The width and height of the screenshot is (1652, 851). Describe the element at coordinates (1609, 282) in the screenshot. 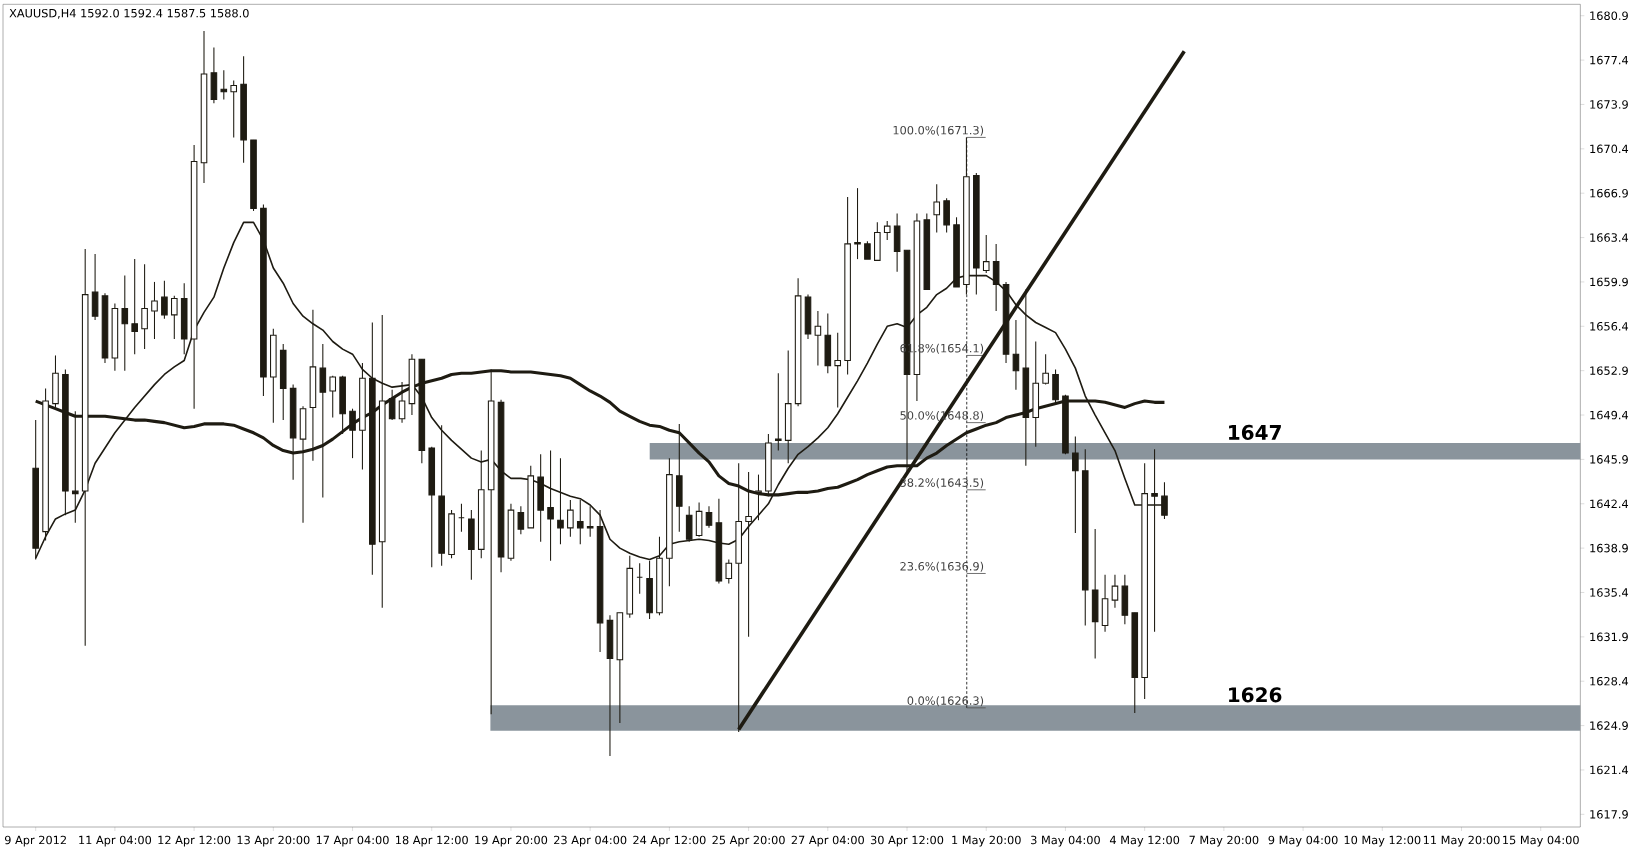

I see `y-tick-label: 1659.9` at that location.